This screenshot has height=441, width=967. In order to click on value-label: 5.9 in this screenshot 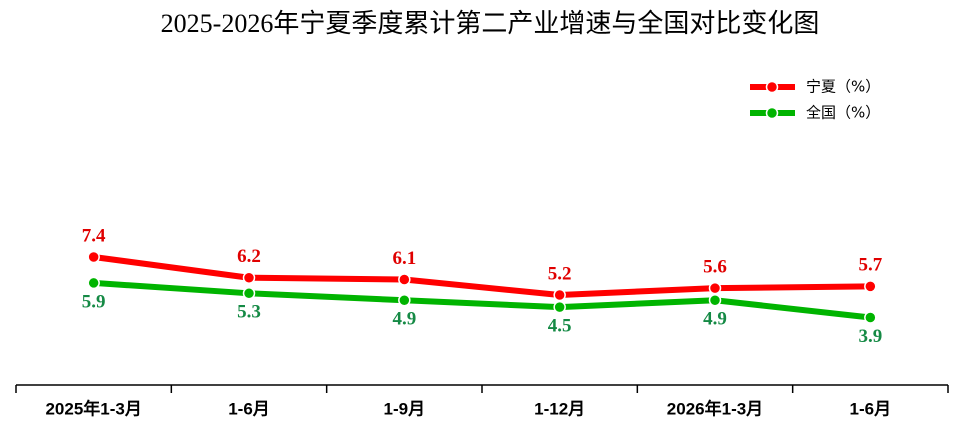, I will do `click(94, 301)`.